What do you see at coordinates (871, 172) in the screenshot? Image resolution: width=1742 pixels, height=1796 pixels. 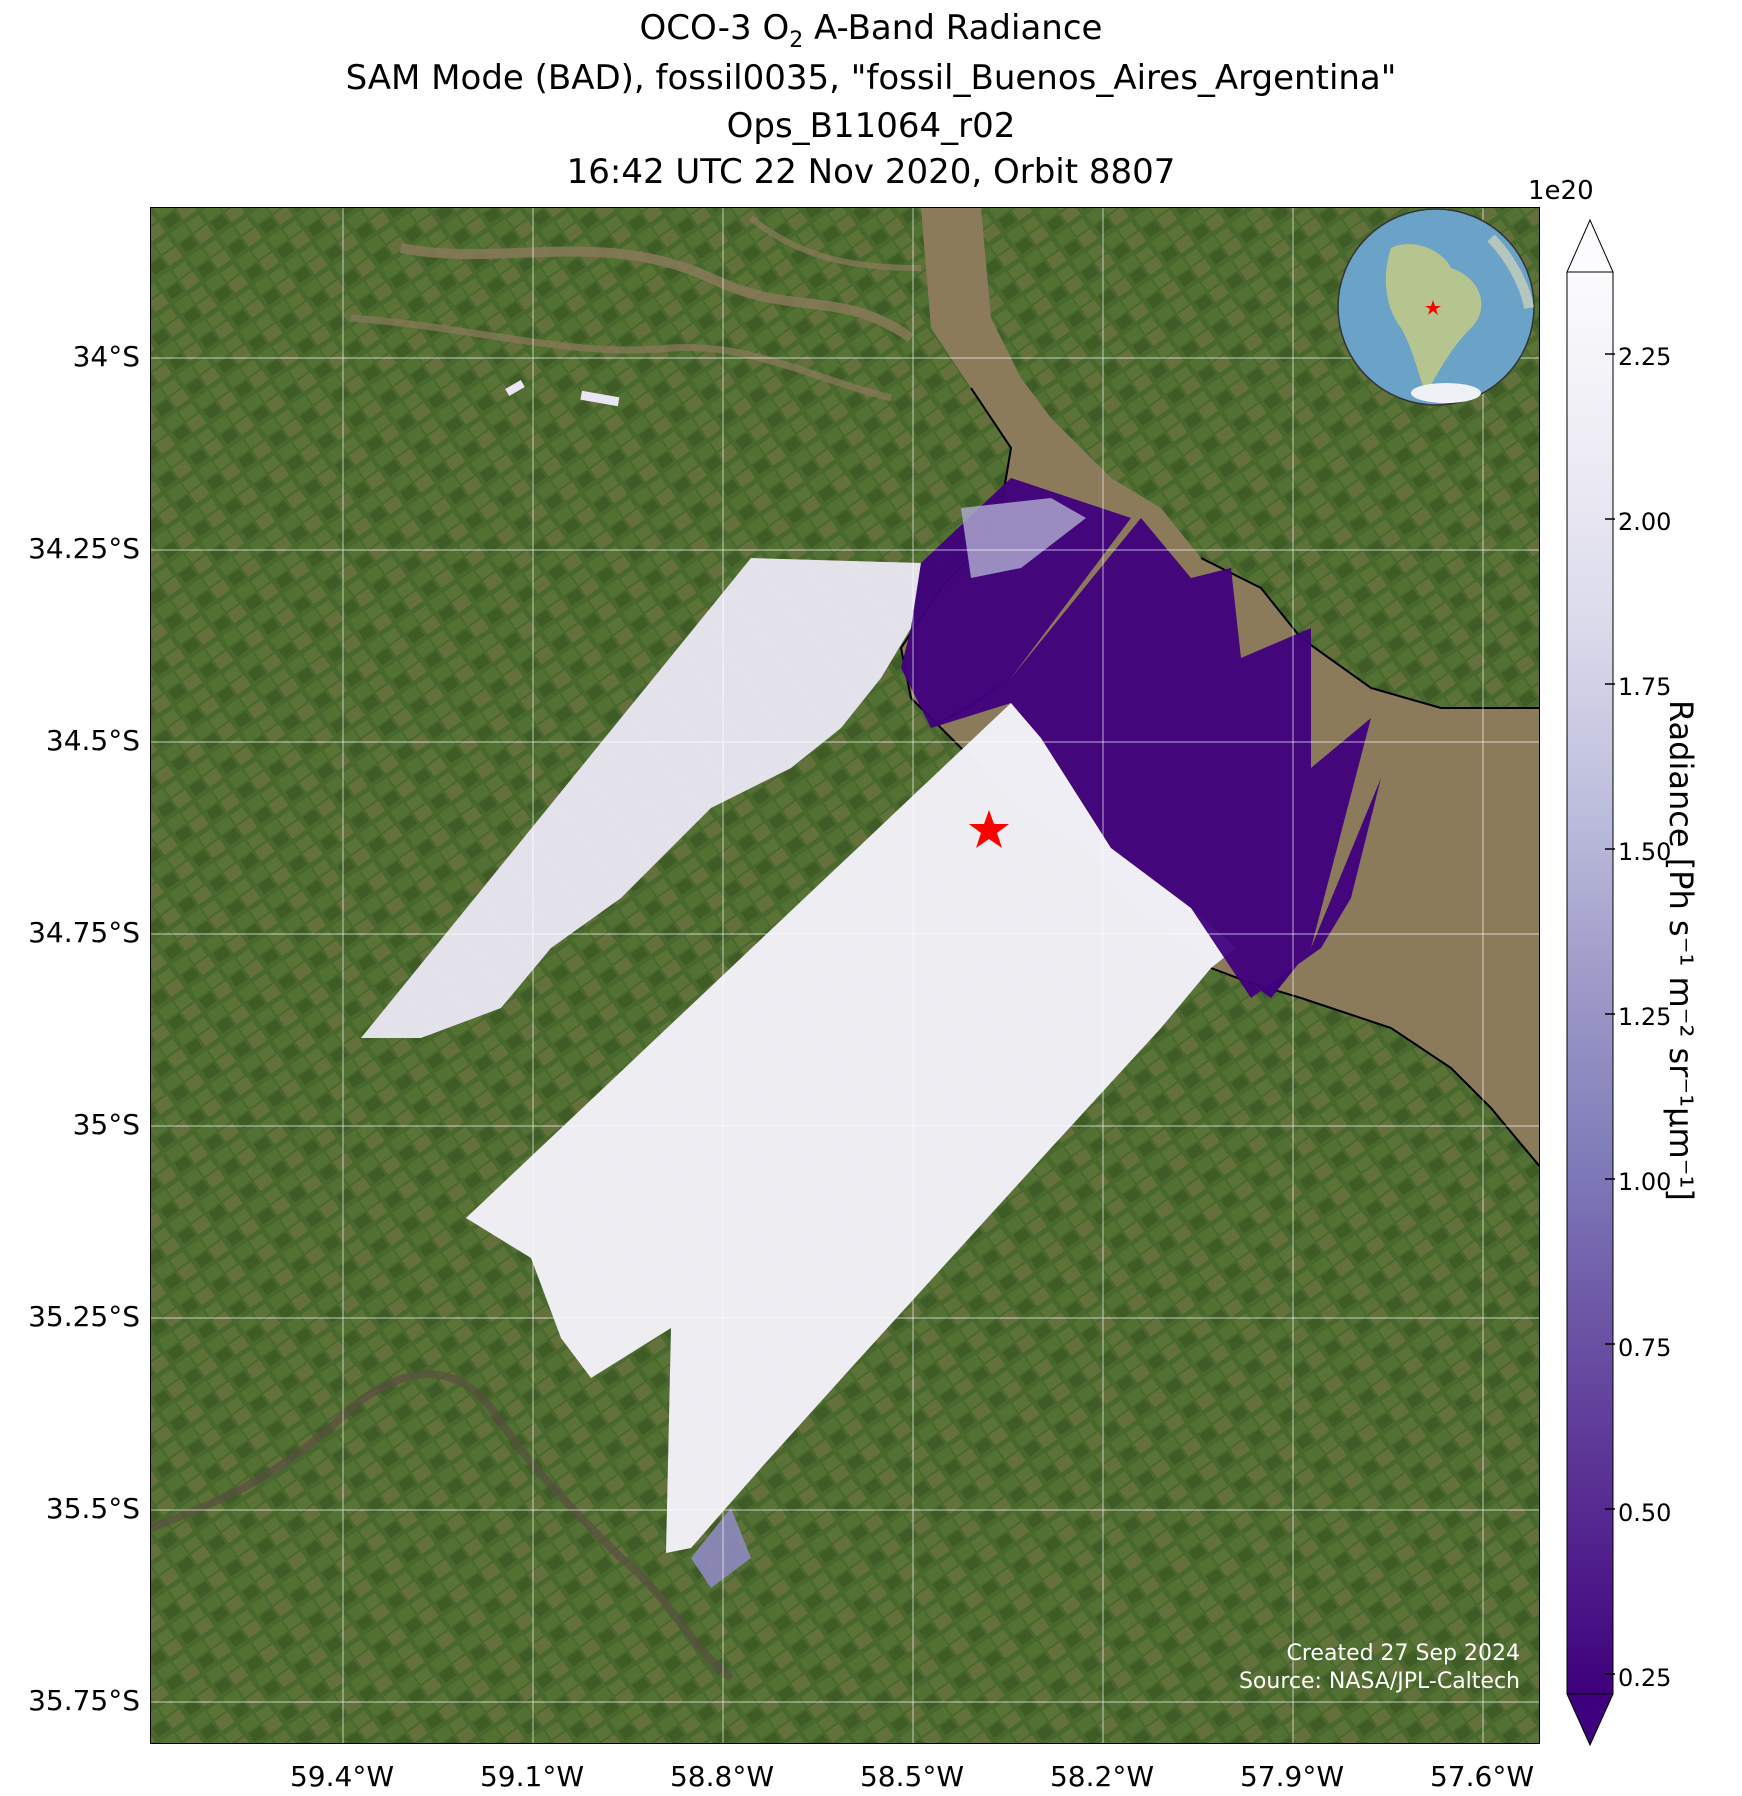 I see `title-line-4: 16:42 UTC 22 Nov 2020, Orbit 8807` at bounding box center [871, 172].